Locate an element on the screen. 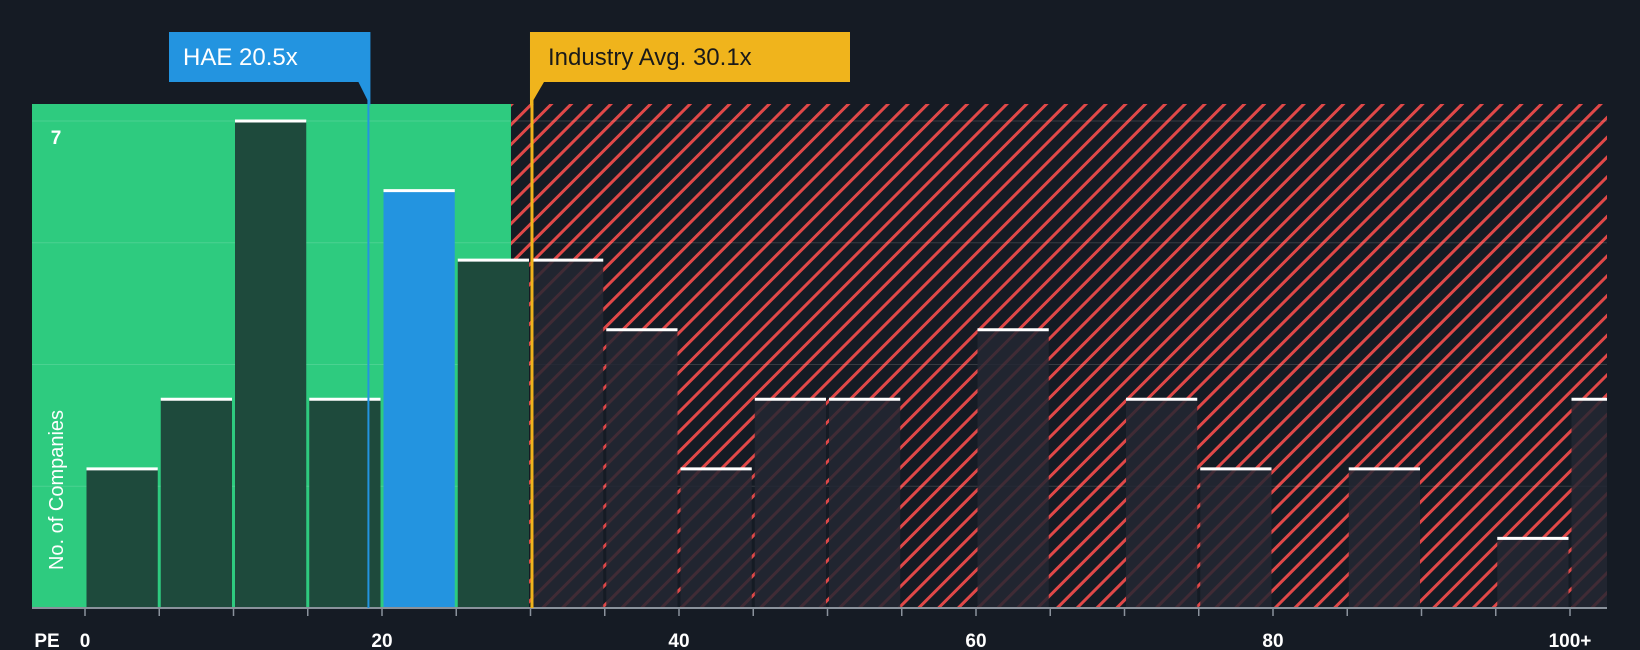 Image resolution: width=1640 pixels, height=650 pixels. x-axis-ticks: 0 20 40 60 80 100+ is located at coordinates (836, 629).